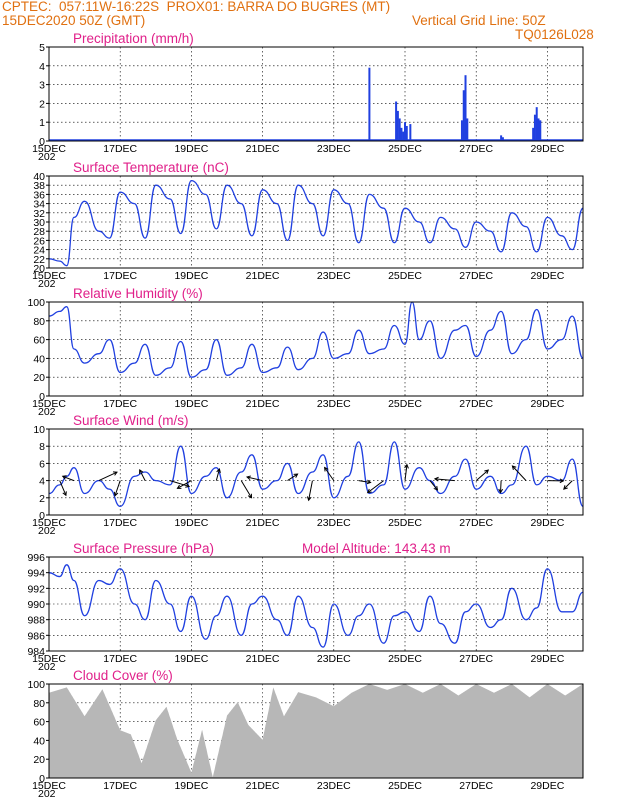 Image resolution: width=618 pixels, height=800 pixels. Describe the element at coordinates (39, 251) in the screenshot. I see `y-tick-label: 24` at that location.